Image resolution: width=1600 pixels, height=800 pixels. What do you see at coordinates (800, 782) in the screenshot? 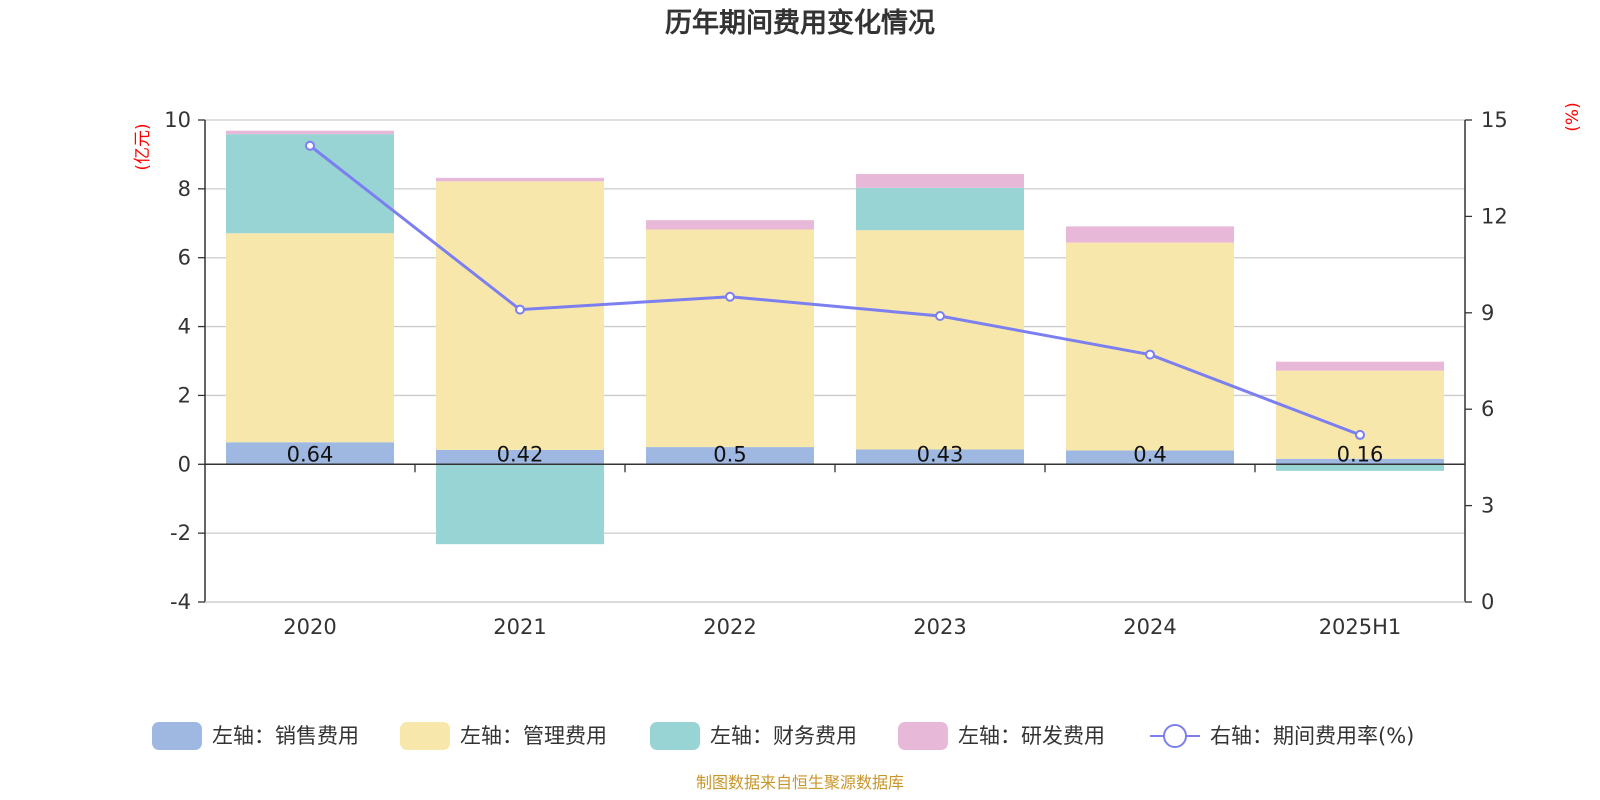
I see `source-note: 制图数据来自恒生聚源数据库` at bounding box center [800, 782].